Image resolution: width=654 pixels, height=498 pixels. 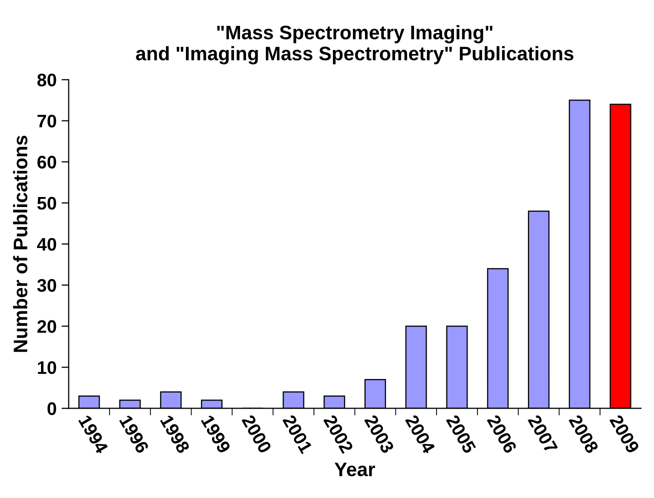 I want to click on y-tick-label: 60, so click(x=46, y=162).